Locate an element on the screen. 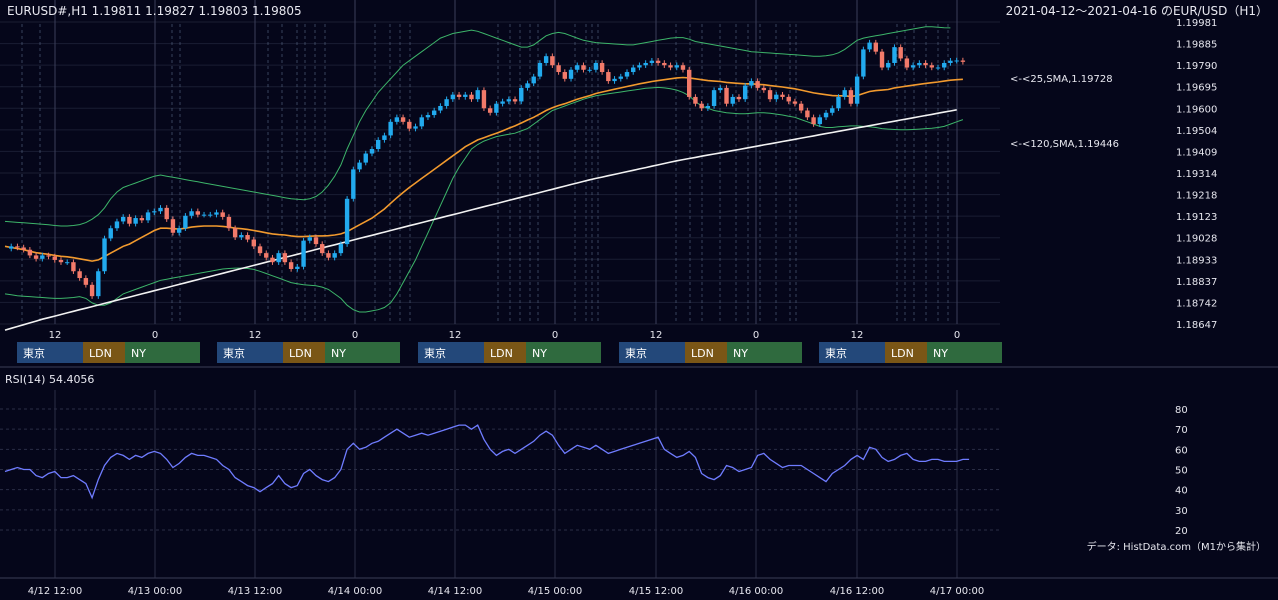  session-group: 東京 LDN NY is located at coordinates (308, 352).